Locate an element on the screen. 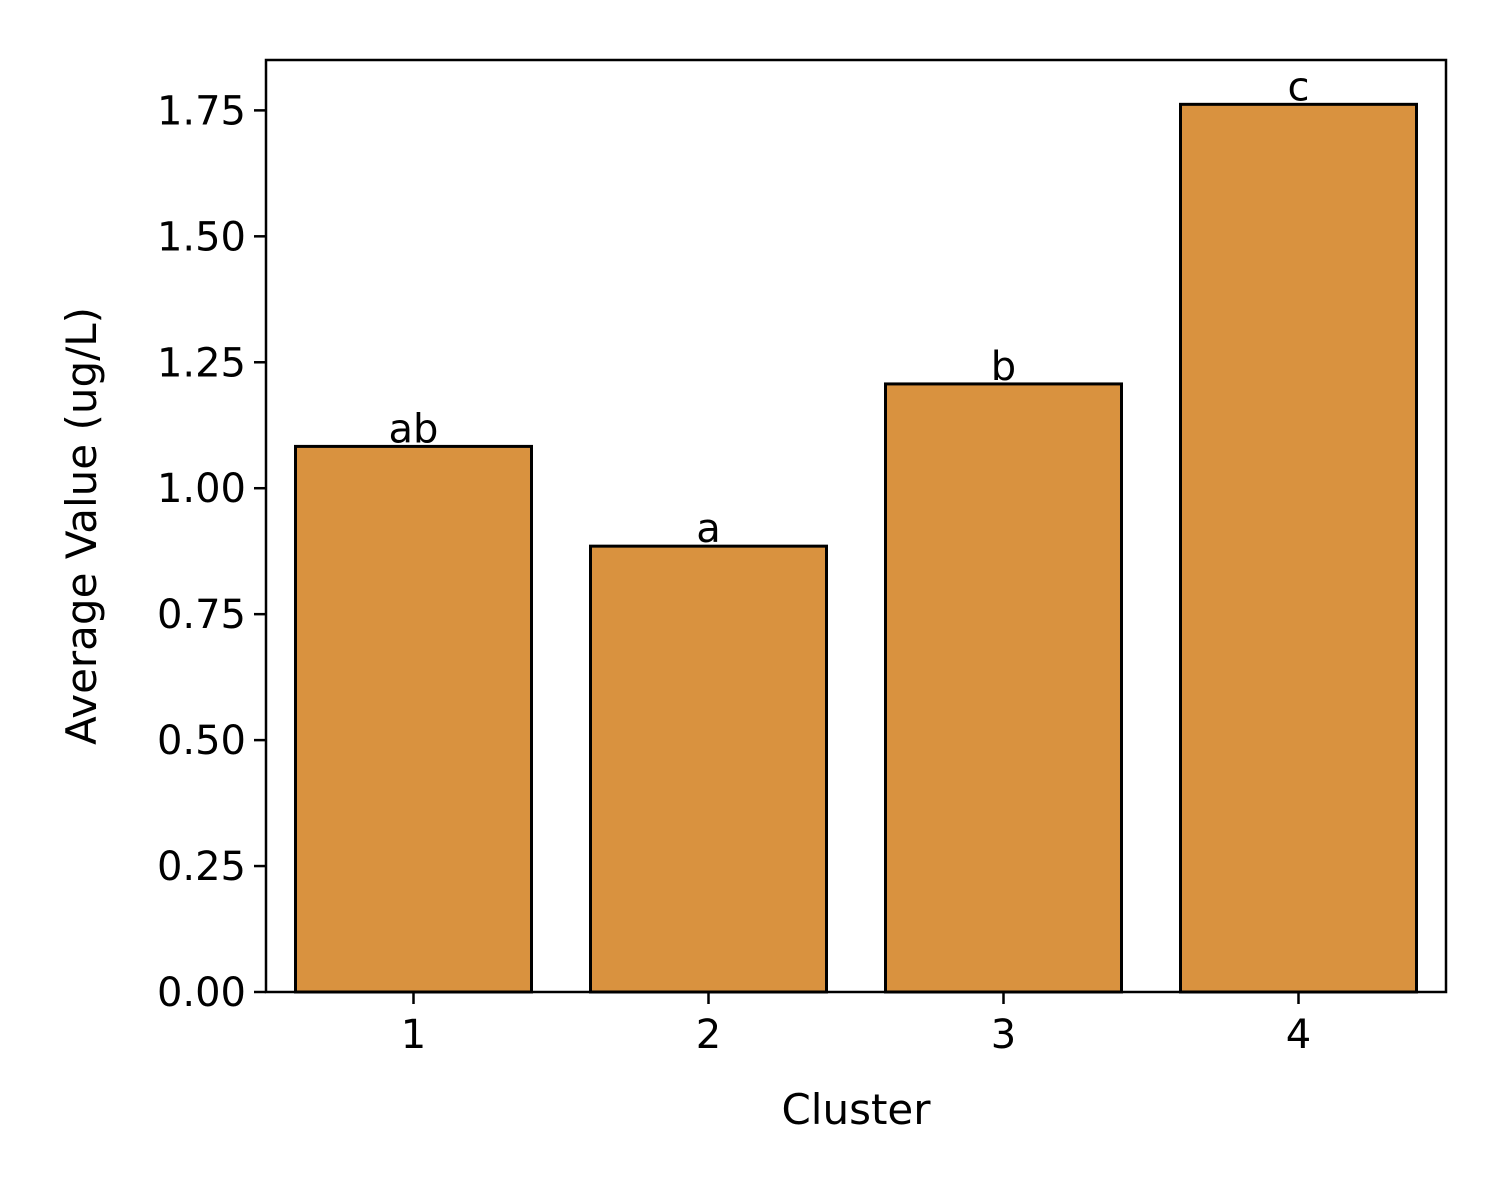 This screenshot has height=1200, width=1500. x-tick-label: 4 is located at coordinates (1298, 1035).